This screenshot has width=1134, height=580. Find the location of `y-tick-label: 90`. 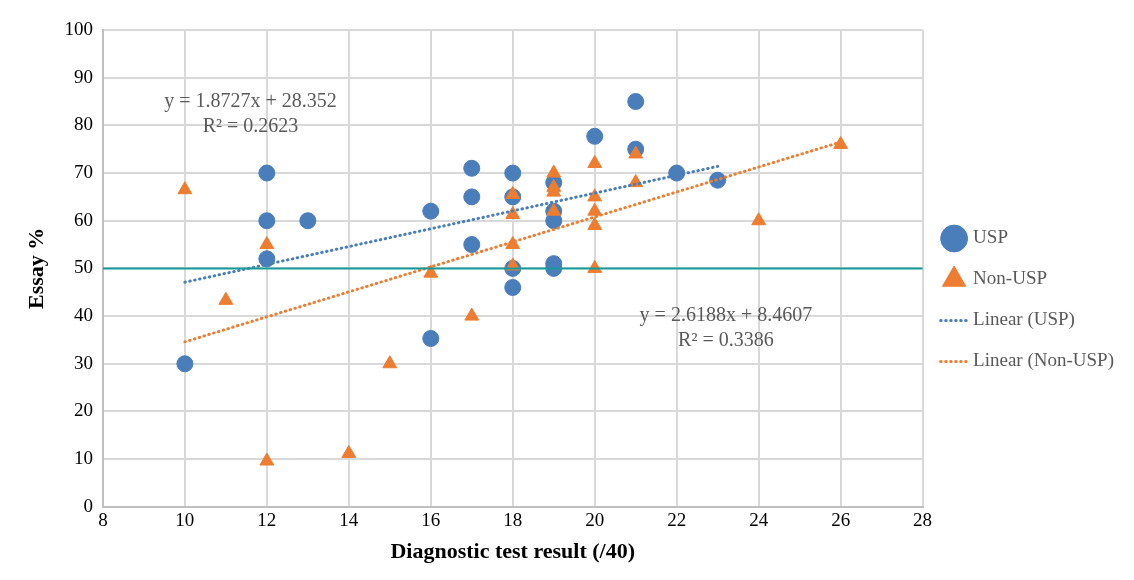

y-tick-label: 90 is located at coordinates (83, 76).